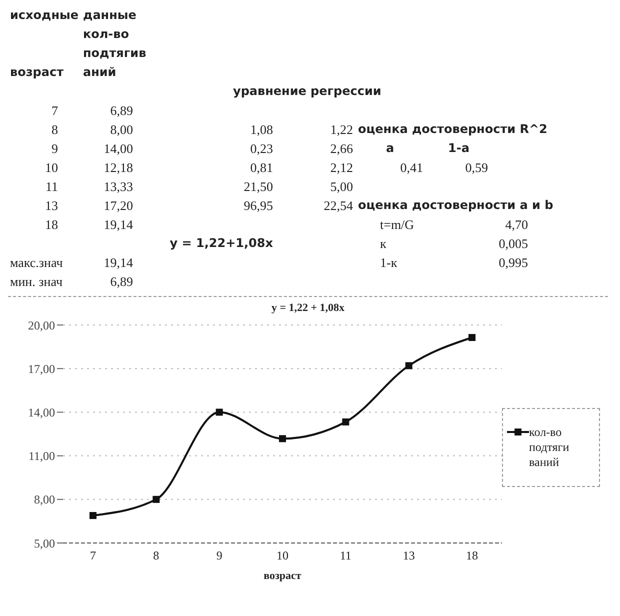 The image size is (620, 616). I want to click on text: возраст, so click(37, 72).